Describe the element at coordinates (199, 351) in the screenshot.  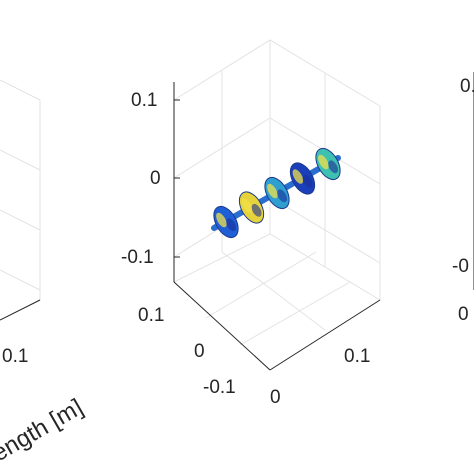
I see `center-y-tick: 0` at that location.